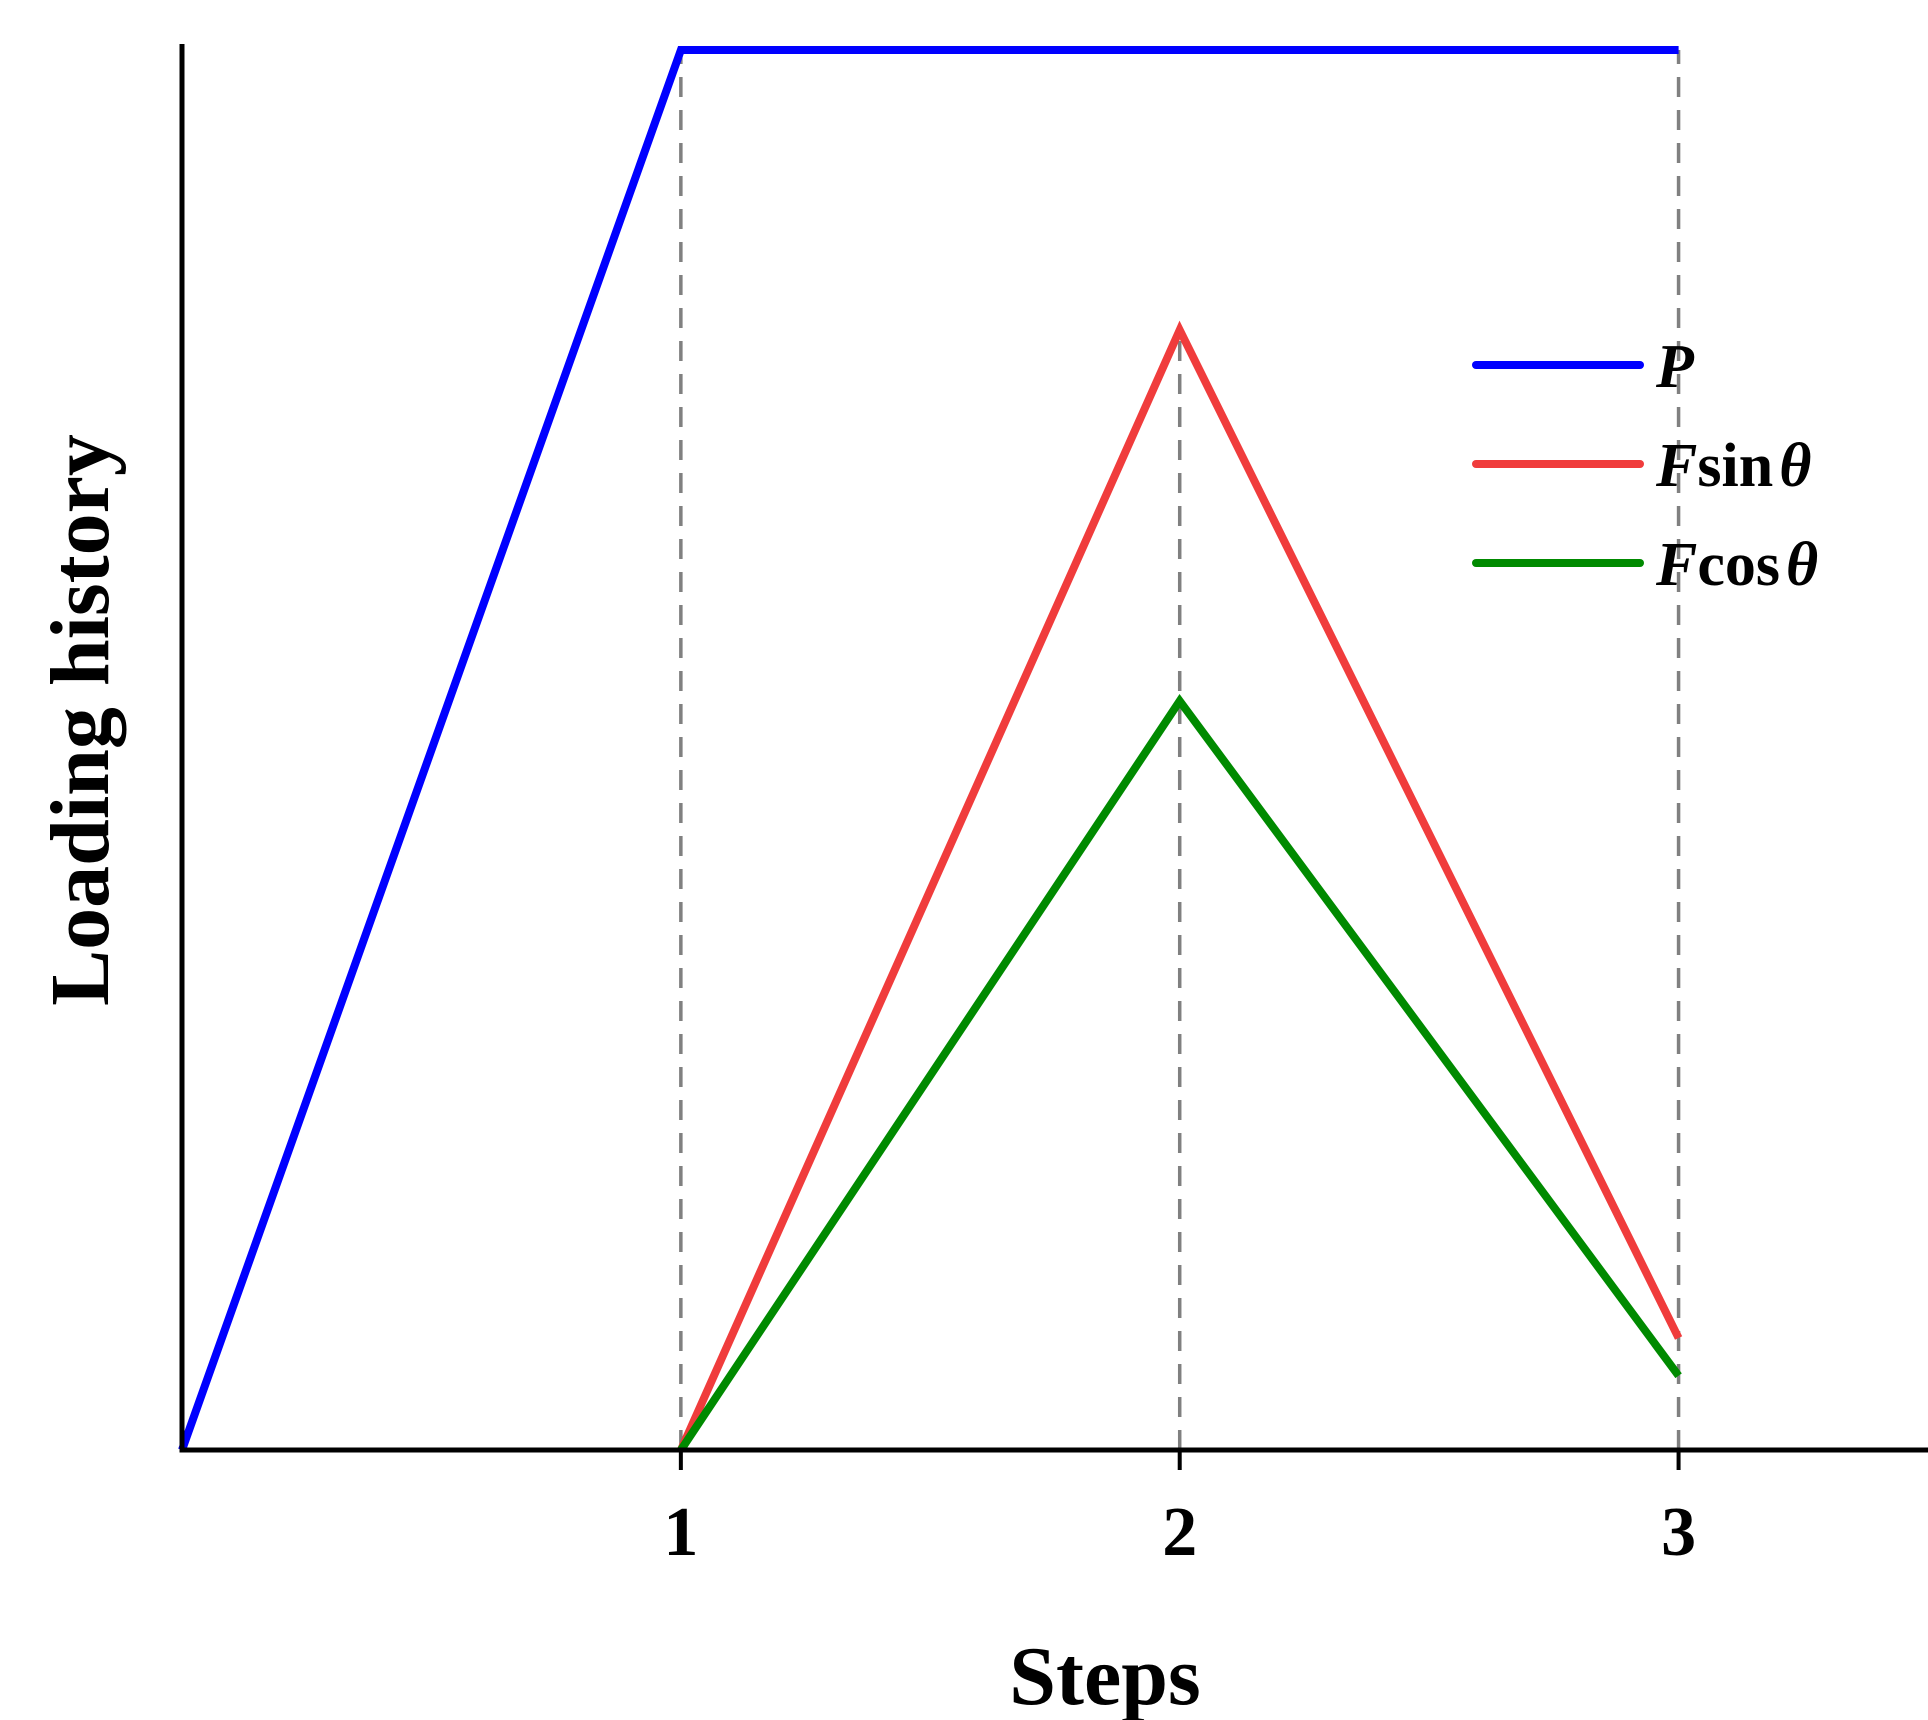 This screenshot has width=1928, height=1720. I want to click on legend-label-function: sin, so click(1735, 466).